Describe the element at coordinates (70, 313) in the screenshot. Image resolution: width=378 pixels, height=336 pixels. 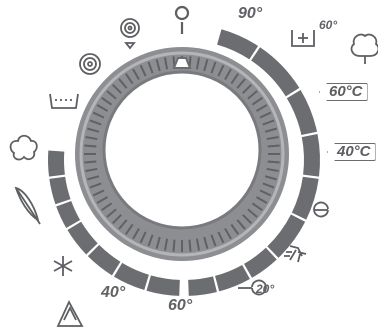
I see `easy-iron-icon` at that location.